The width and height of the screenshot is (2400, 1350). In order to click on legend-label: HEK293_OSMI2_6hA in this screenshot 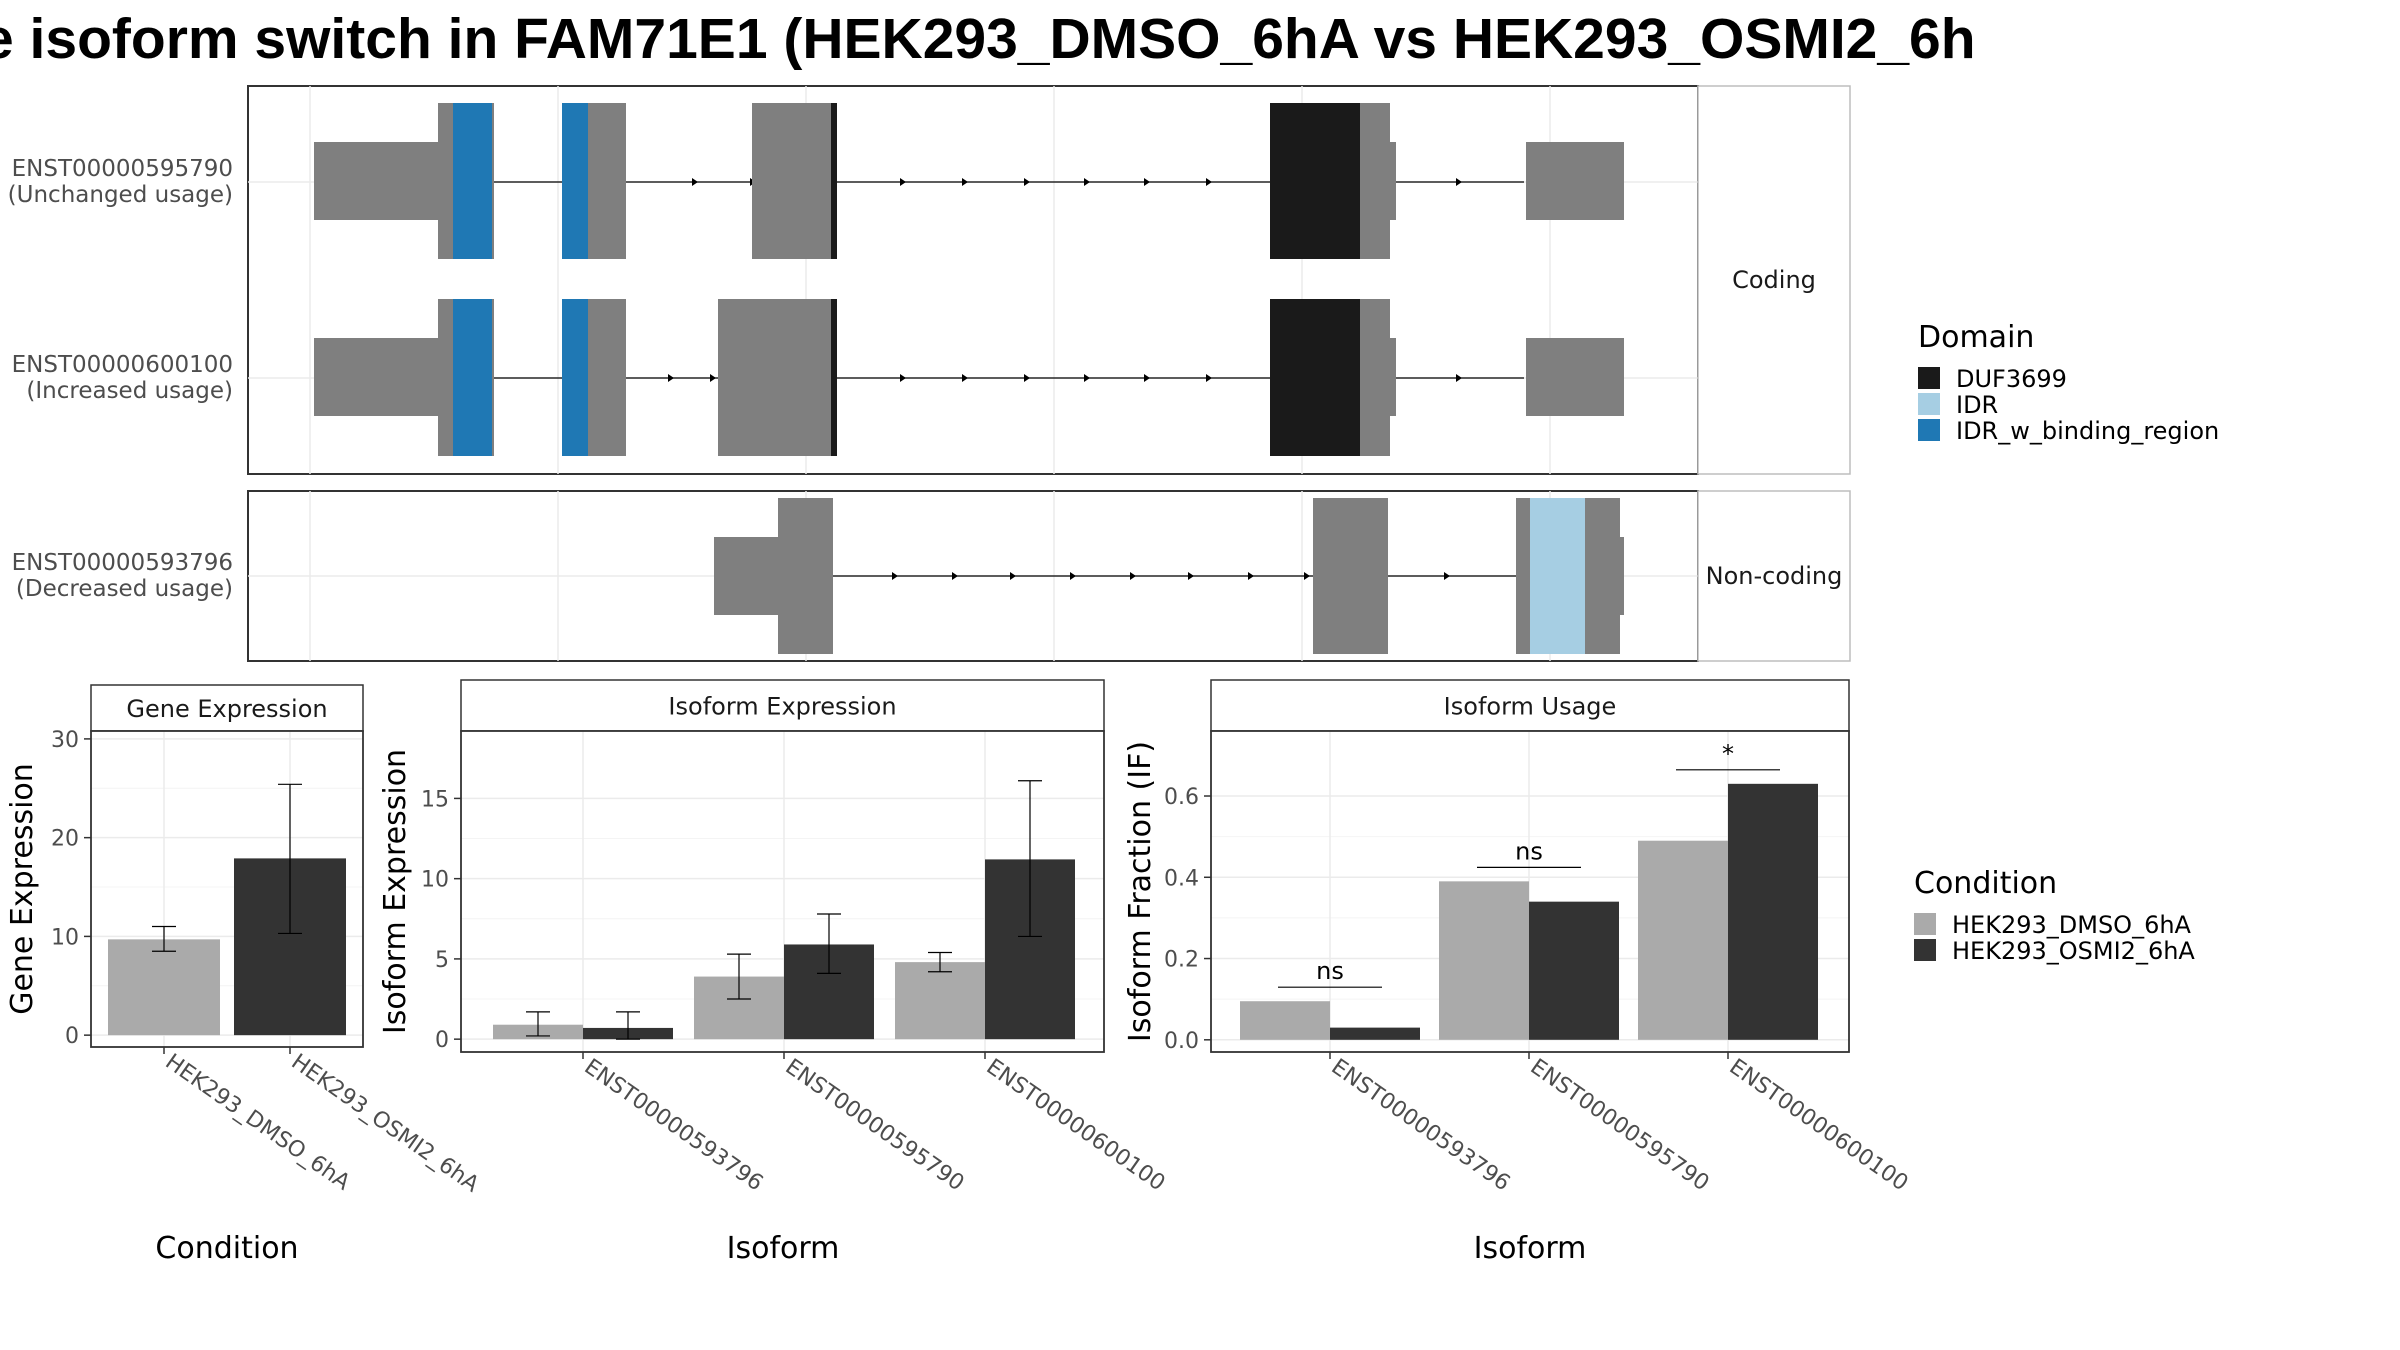, I will do `click(2073, 951)`.